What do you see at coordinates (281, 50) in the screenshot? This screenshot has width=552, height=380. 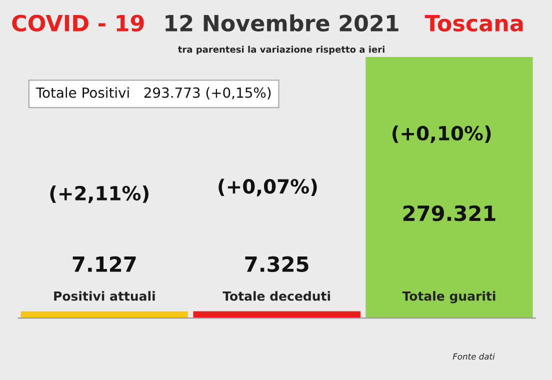 I see `chart-subtitle: tra parentesi la variazione rispetto a ieri` at bounding box center [281, 50].